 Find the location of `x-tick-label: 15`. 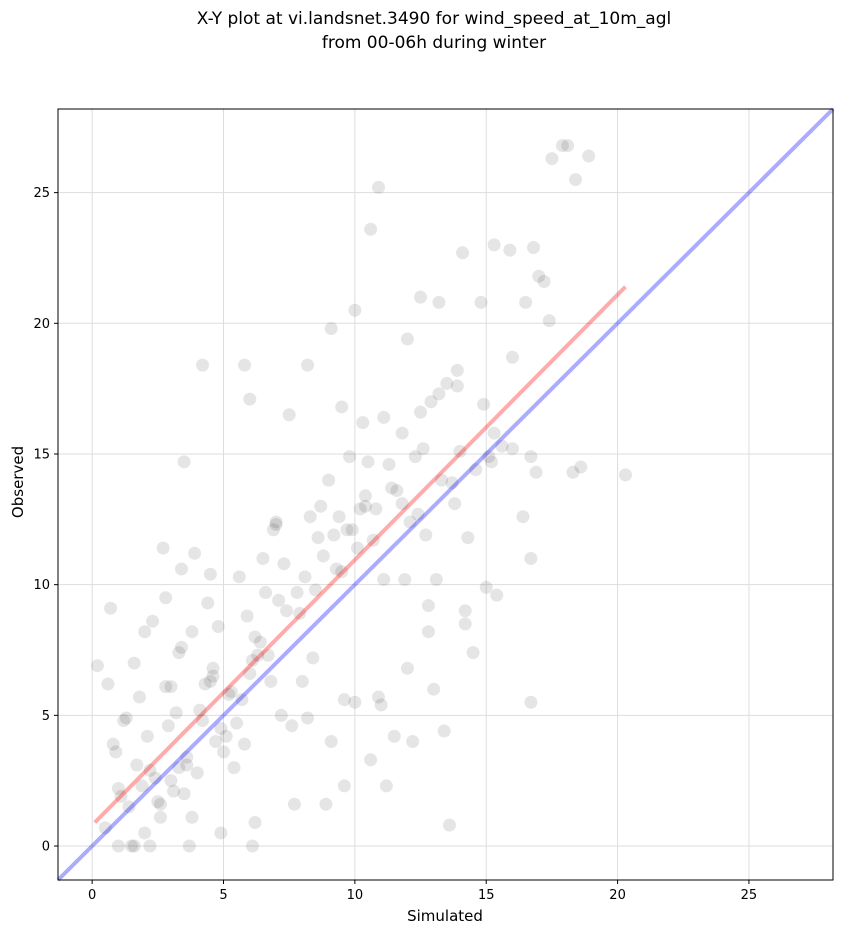

x-tick-label: 15 is located at coordinates (486, 895).